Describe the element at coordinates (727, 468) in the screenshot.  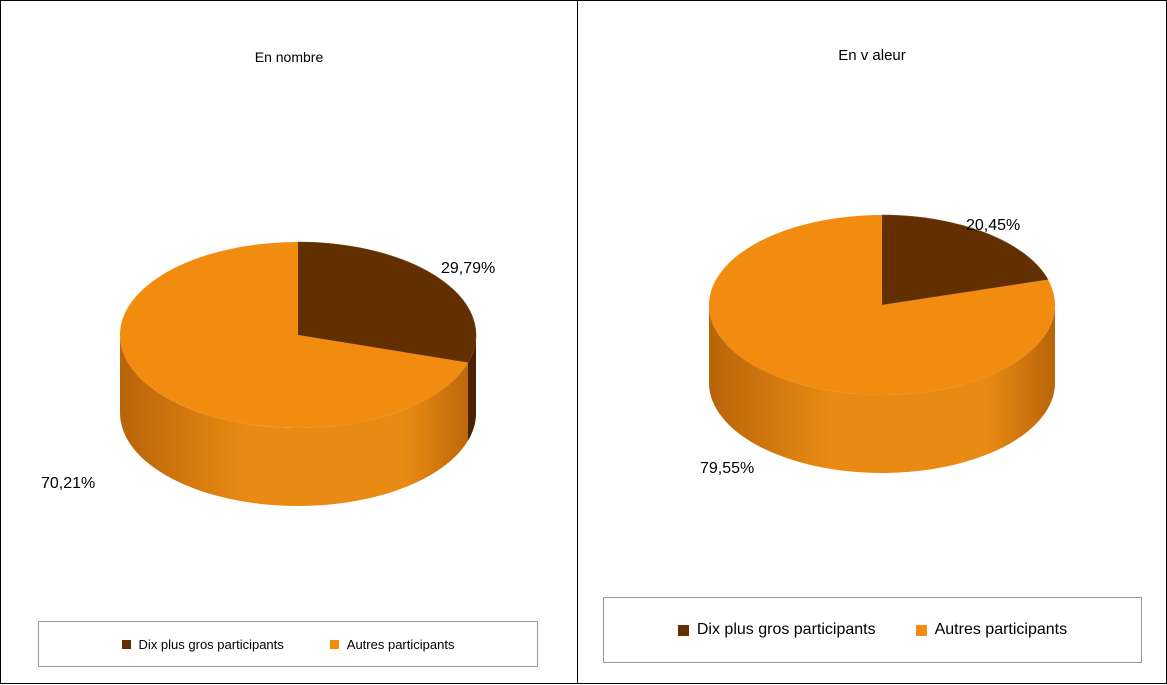
I see `pie-data-label: 79,55%` at that location.